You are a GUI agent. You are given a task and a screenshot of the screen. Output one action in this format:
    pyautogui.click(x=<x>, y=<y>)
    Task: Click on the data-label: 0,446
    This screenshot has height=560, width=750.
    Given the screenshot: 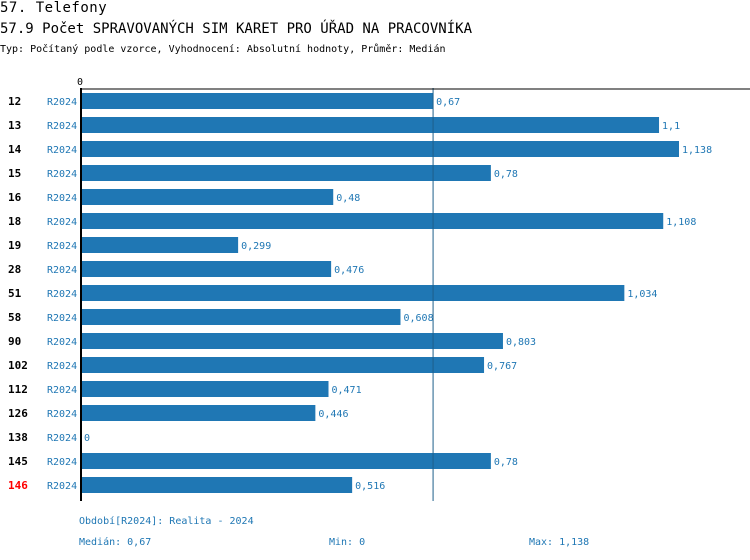 What is the action you would take?
    pyautogui.click(x=333, y=414)
    